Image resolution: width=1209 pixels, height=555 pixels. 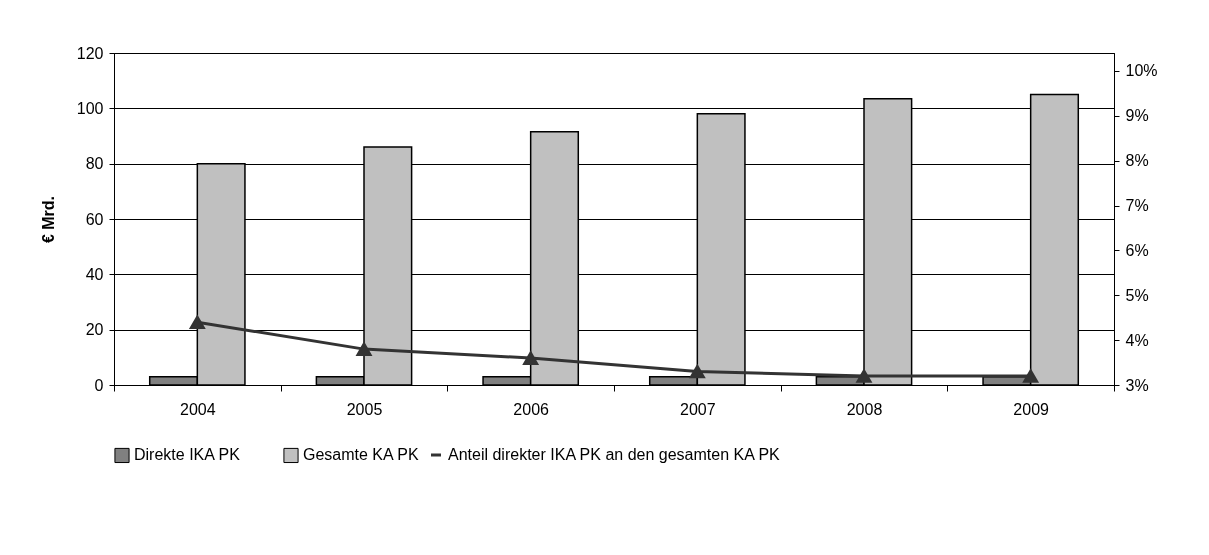 What do you see at coordinates (1137, 340) in the screenshot?
I see `y2-tick-label: 4%` at bounding box center [1137, 340].